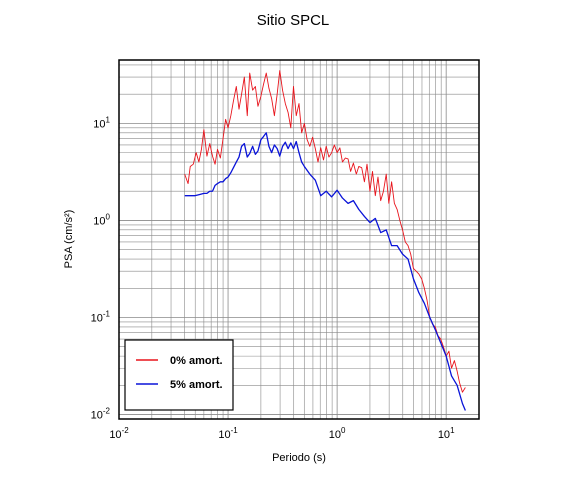 The image size is (586, 480). I want to click on y-tick-label: 10⁻¹, so click(101, 317).